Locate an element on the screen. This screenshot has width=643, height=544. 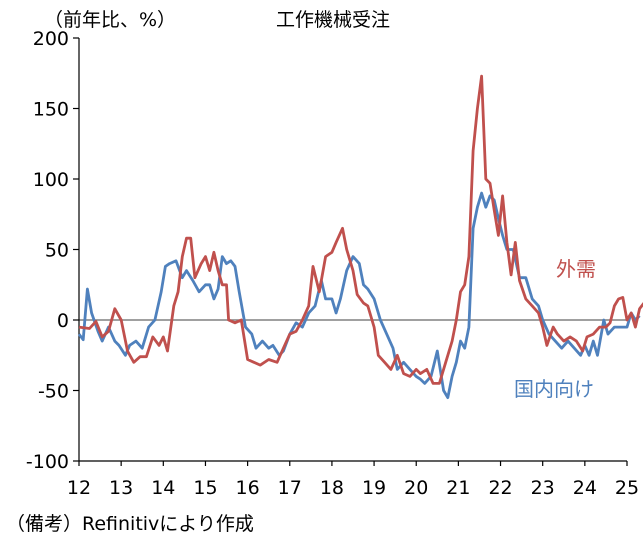
y-tick-label: 200 is located at coordinates (51, 39).